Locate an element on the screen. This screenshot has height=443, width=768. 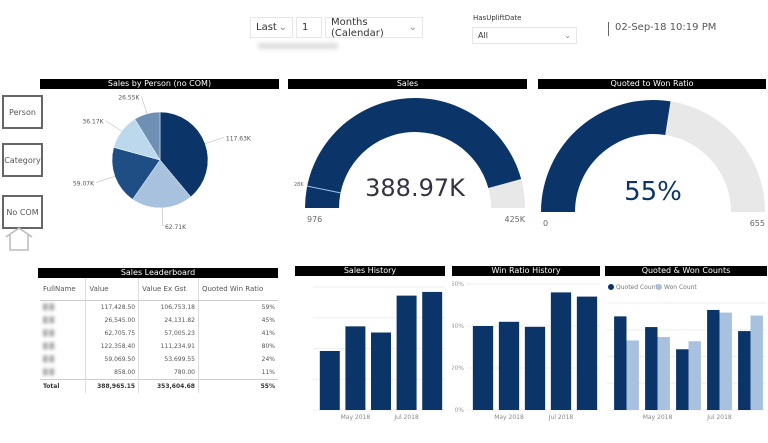
gauge-fill is located at coordinates (606, 156).